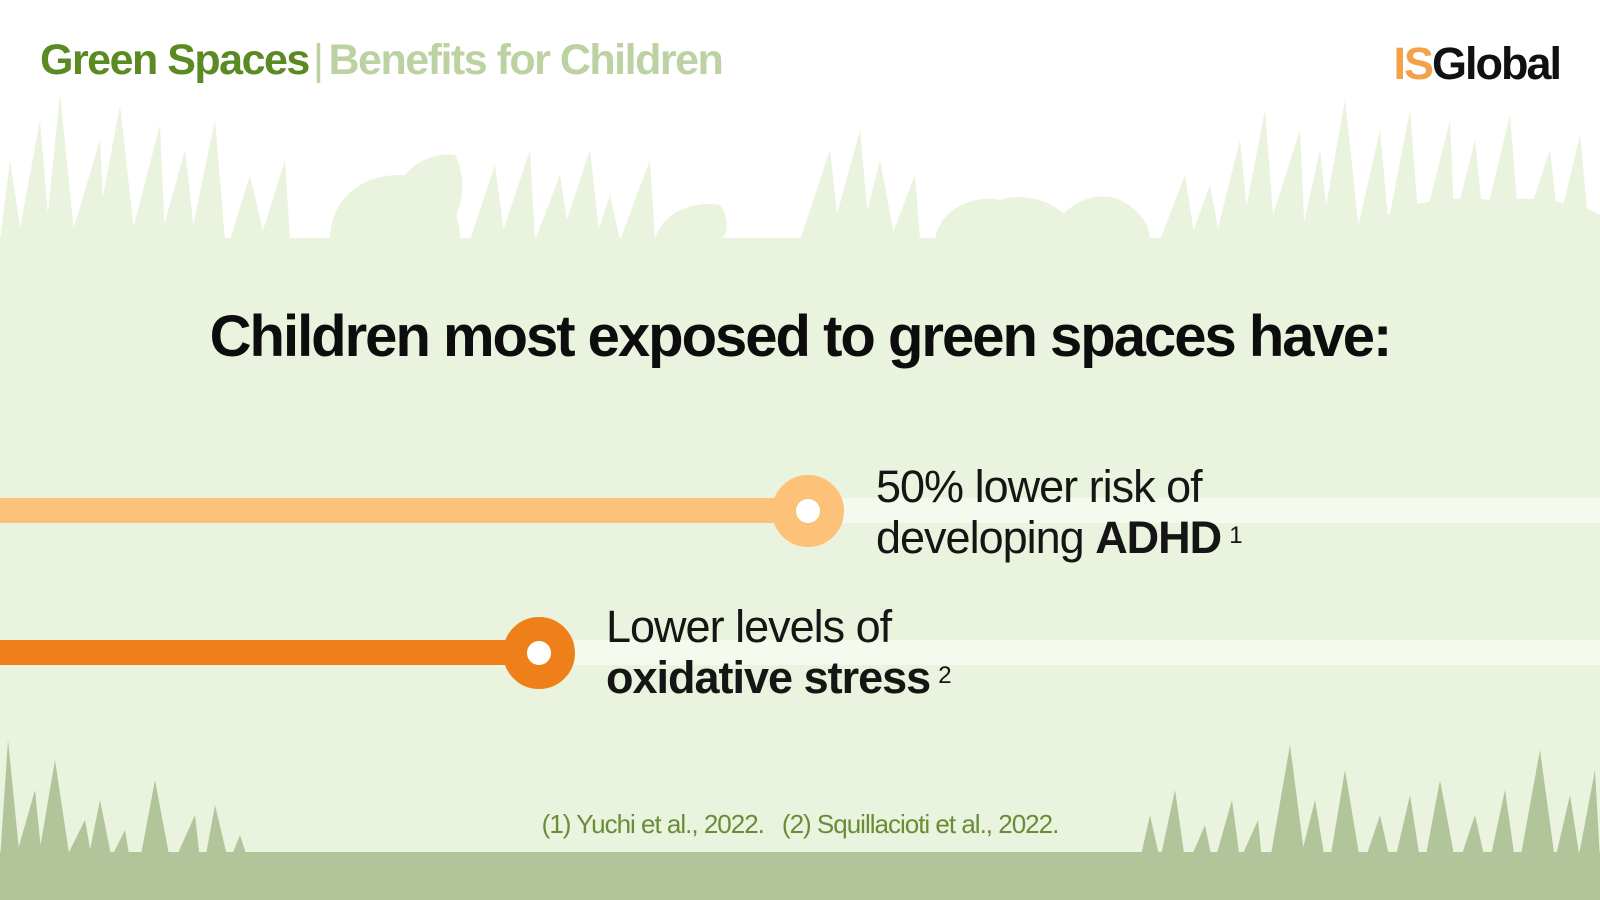 This screenshot has height=900, width=1600. I want to click on fact-1-marker, so click(808, 511).